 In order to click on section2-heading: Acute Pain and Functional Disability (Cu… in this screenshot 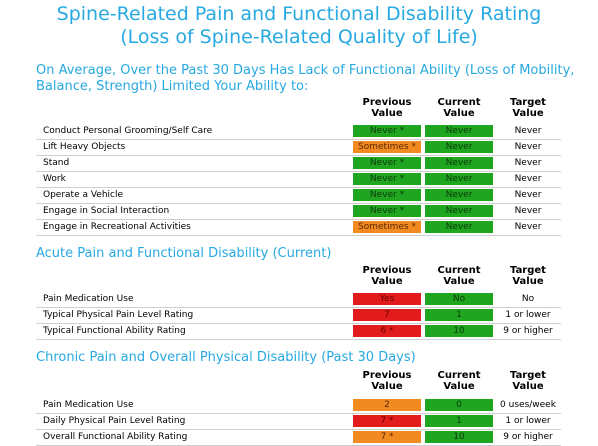, I will do `click(184, 253)`.